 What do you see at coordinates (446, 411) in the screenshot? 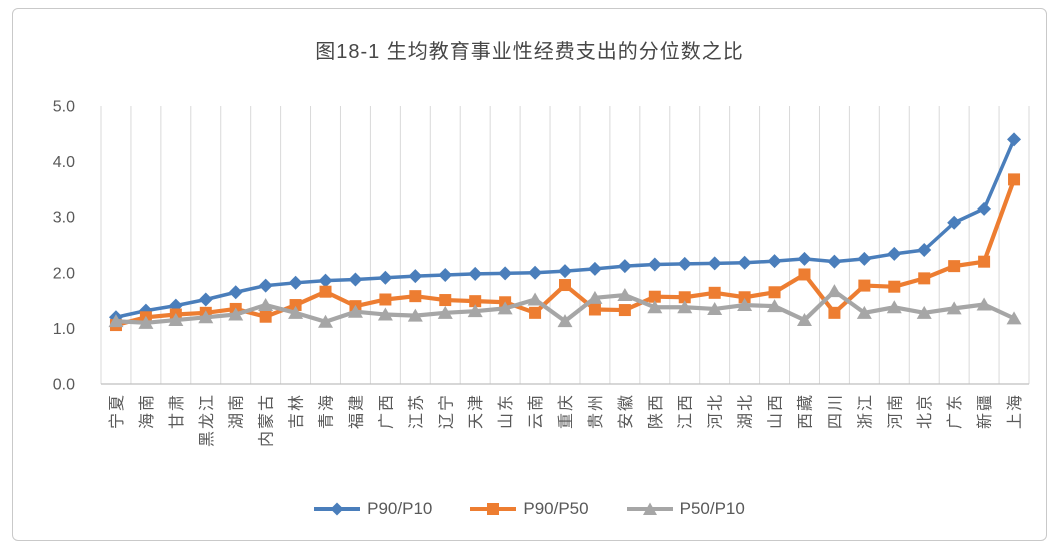
I see `x-axis-category-label: 辽宁` at bounding box center [446, 411].